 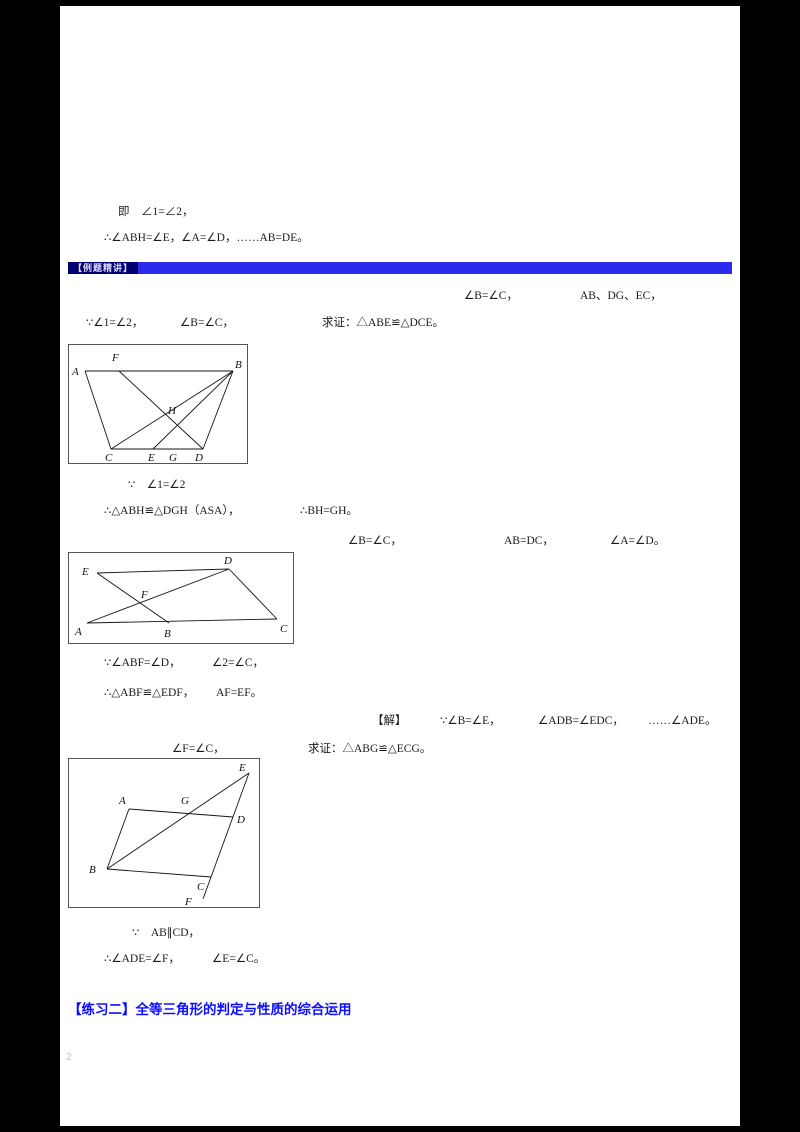 I want to click on exercise-section-heading: 【练习二】全等三角形的判定与性质的综合运用, so click(x=210, y=1009).